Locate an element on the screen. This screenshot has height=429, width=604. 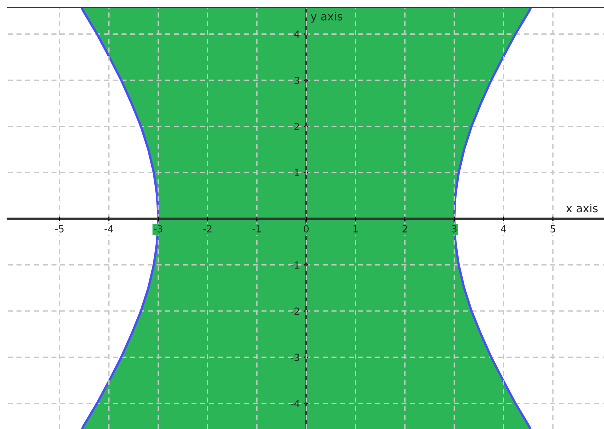
x-tick-label: 1 is located at coordinates (356, 229).